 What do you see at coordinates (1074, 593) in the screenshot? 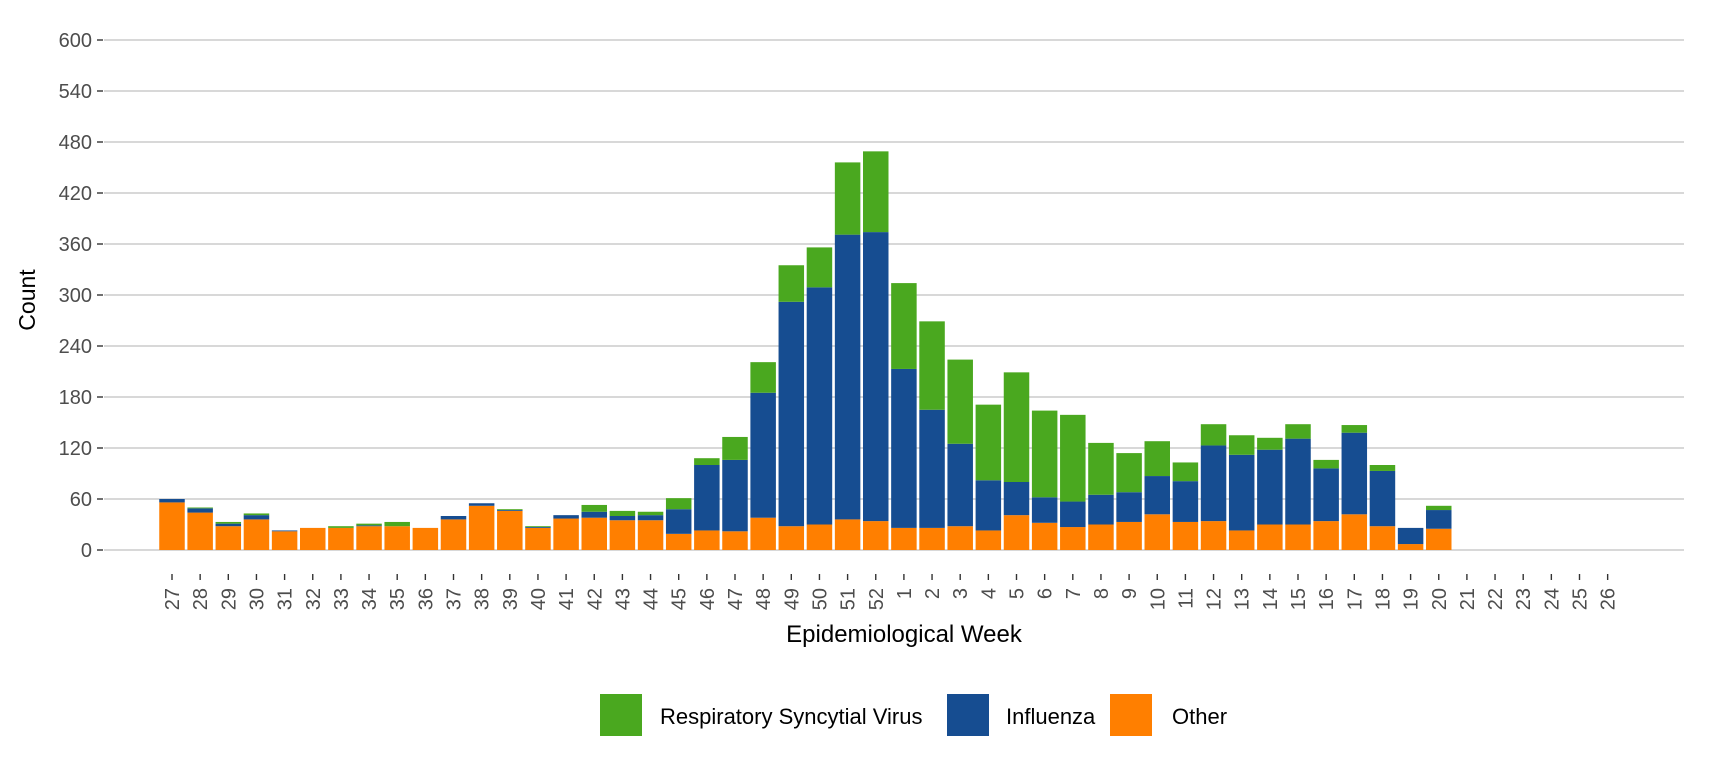
I see `x-tick-label: 7` at bounding box center [1074, 593].